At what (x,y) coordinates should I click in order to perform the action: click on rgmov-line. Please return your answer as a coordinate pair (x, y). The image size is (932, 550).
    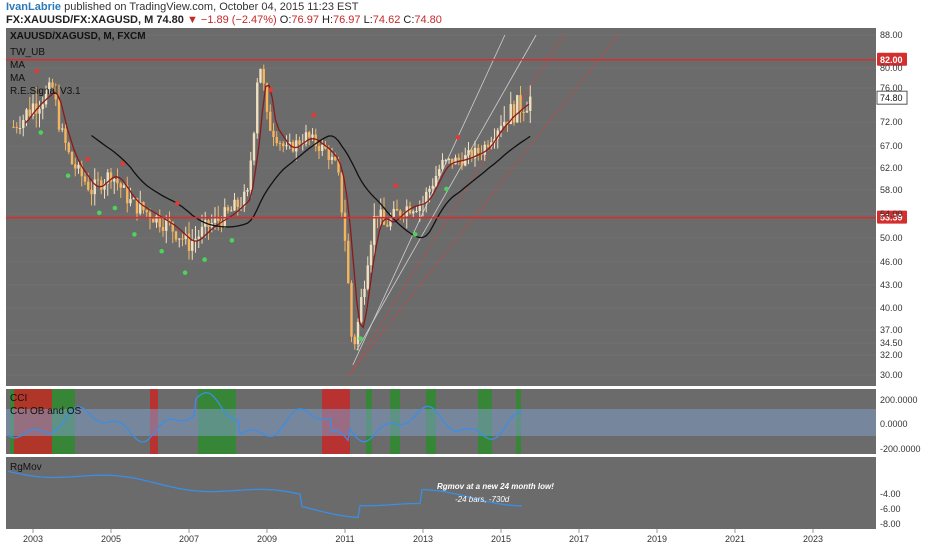
    Looking at the image, I should click on (264, 494).